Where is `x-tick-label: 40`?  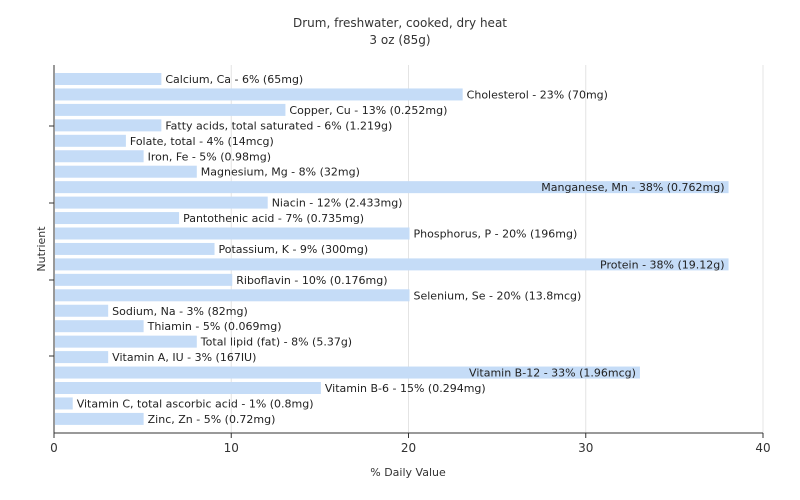 x-tick-label: 40 is located at coordinates (762, 448).